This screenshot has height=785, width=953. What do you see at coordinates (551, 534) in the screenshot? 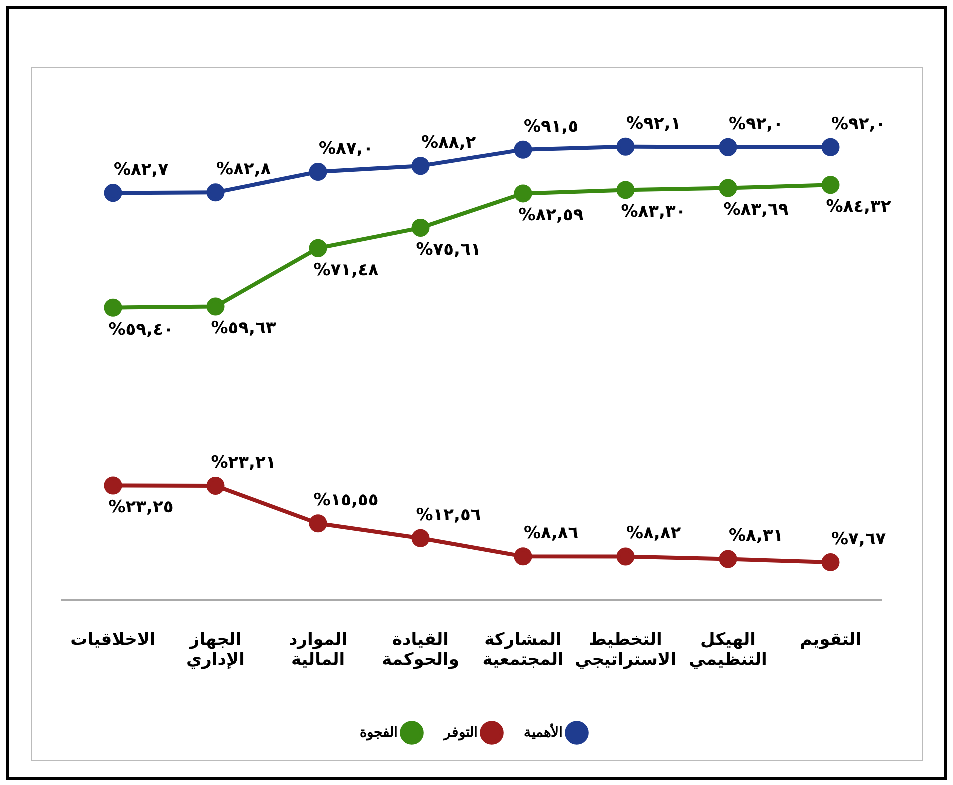
I see `data-label: %٨,٨٦` at bounding box center [551, 534].